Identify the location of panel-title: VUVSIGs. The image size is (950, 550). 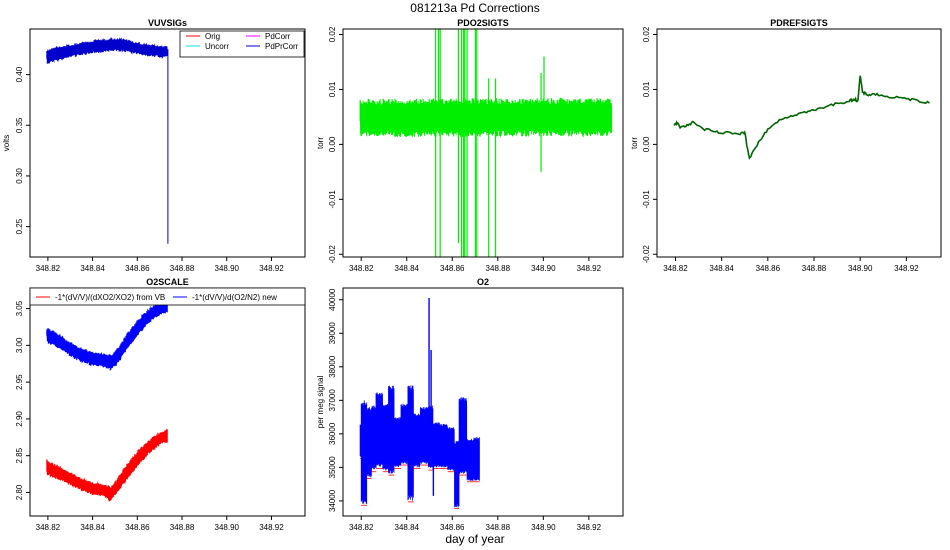
(167, 23).